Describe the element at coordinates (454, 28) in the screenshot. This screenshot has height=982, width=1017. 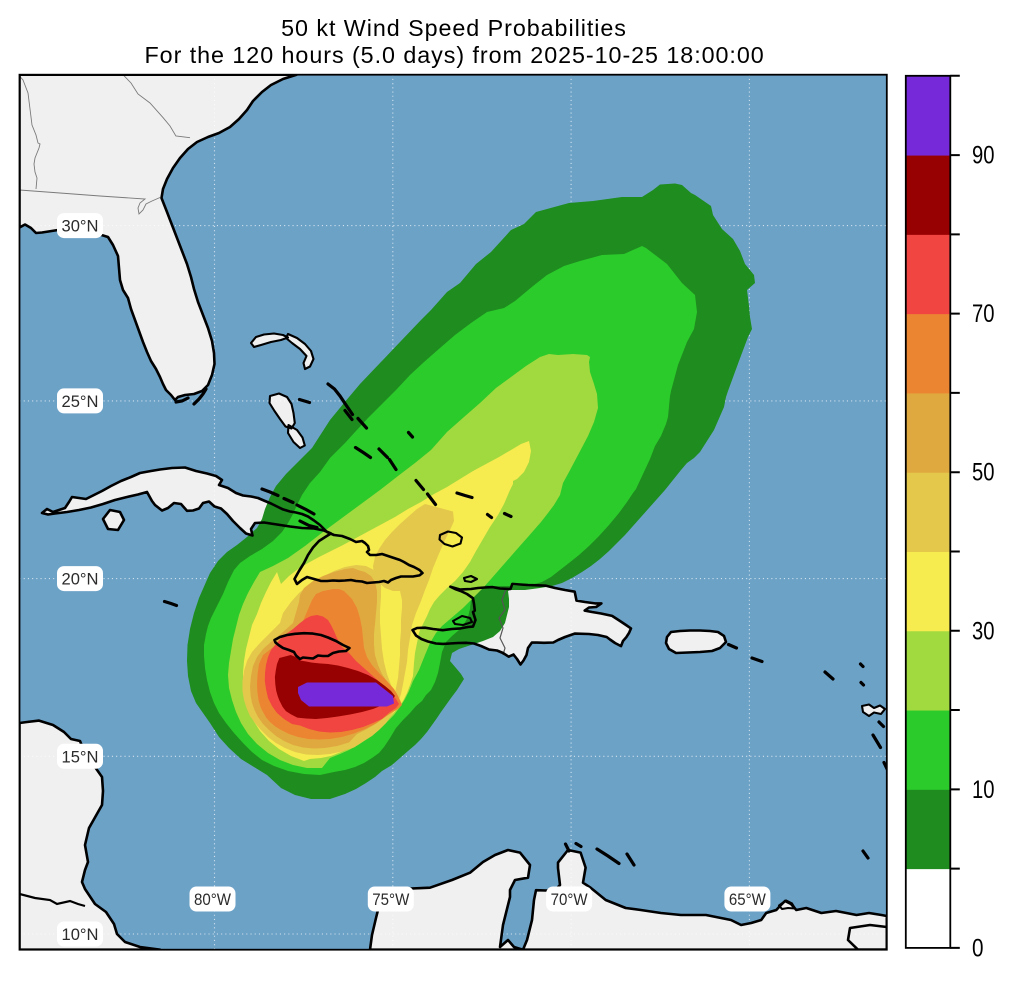
I see `svg-text: 50 kt Wind Speed Probabilities` at that location.